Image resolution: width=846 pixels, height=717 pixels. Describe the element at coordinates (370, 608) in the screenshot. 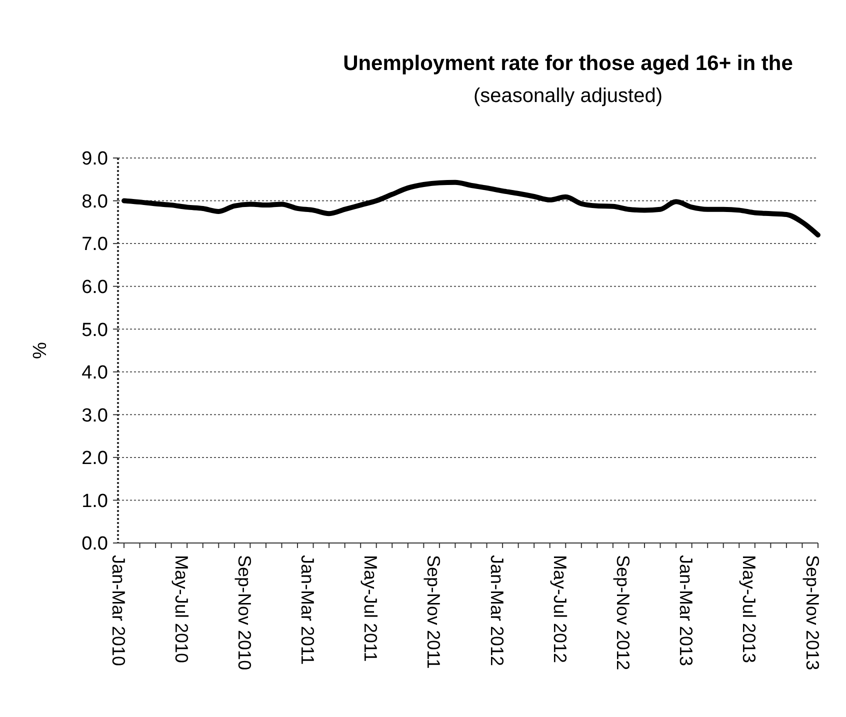

I see `x-tick-label: May-Jul 2011` at that location.